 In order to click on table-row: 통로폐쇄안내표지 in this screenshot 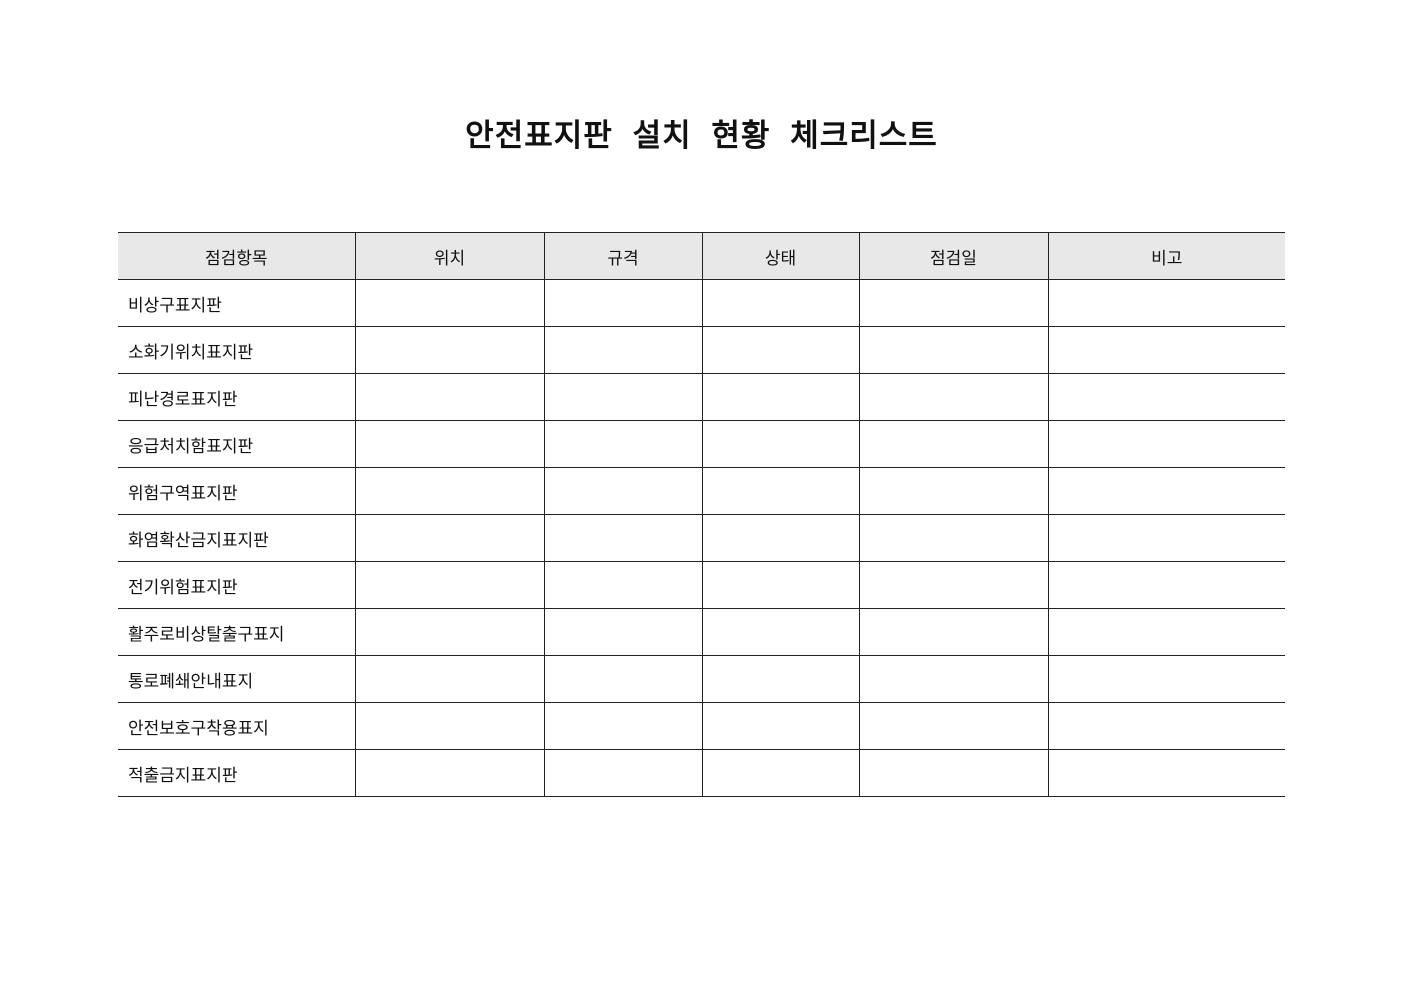, I will do `click(701, 679)`.